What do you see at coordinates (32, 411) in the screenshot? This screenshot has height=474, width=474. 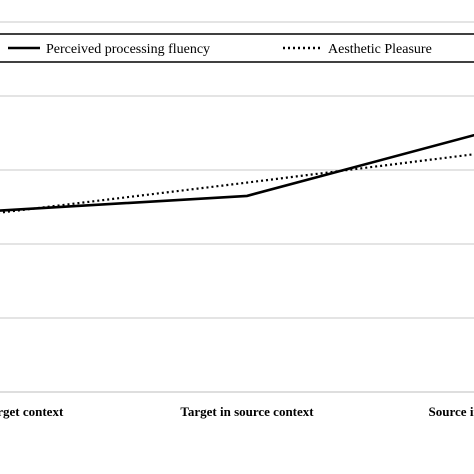 I see `x-tick-label-0: Target in target context` at bounding box center [32, 411].